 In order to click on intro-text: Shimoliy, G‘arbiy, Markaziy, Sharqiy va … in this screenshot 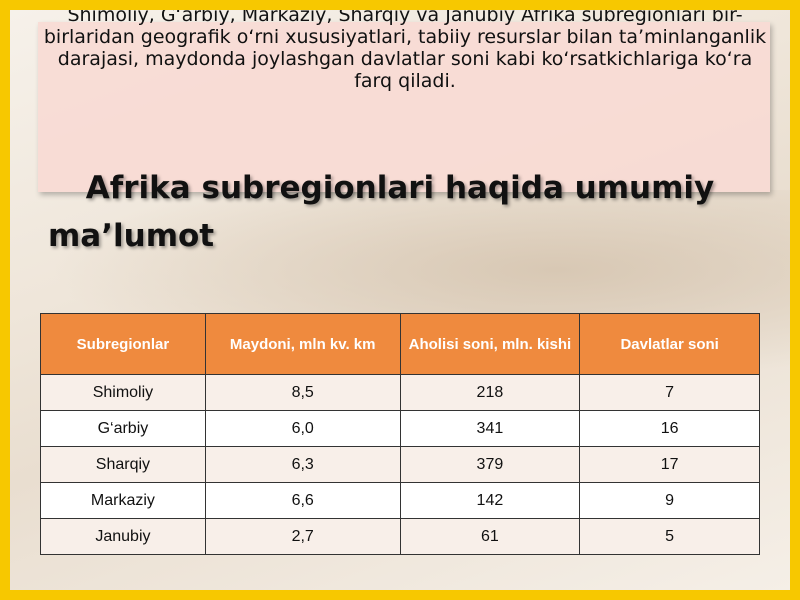, I will do `click(405, 48)`.